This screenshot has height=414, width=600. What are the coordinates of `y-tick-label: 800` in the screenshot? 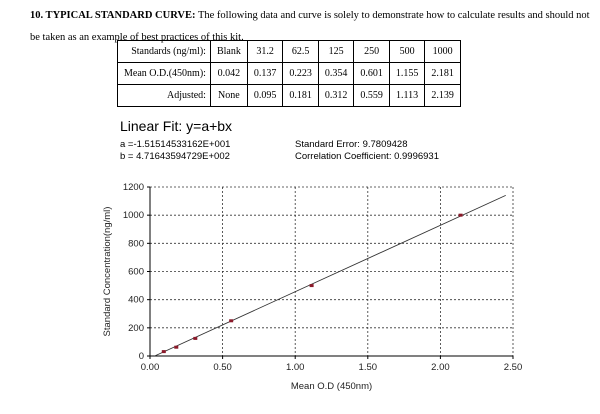 It's located at (136, 243).